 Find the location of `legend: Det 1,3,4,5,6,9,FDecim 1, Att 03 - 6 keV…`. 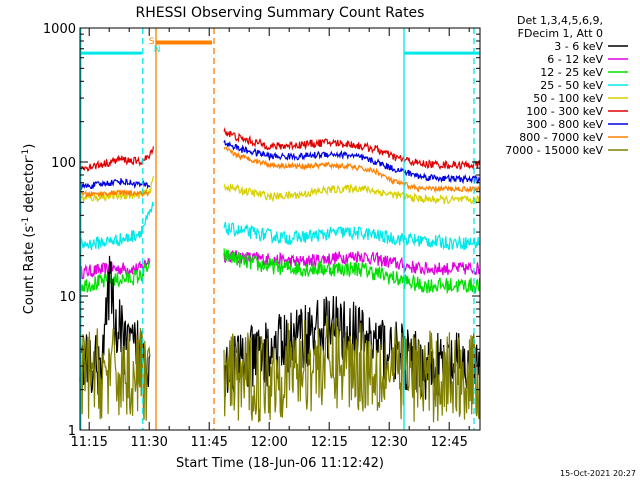

legend: Det 1,3,4,5,6,9,FDecim 1, Att 03 - 6 keV… is located at coordinates (566, 85).